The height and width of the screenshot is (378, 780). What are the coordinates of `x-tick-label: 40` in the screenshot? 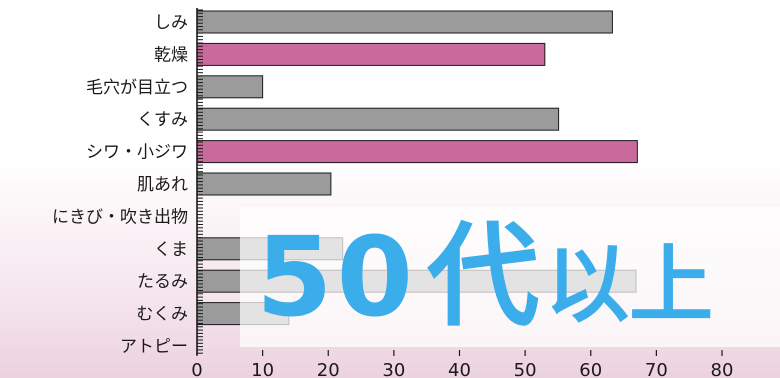 It's located at (459, 369).